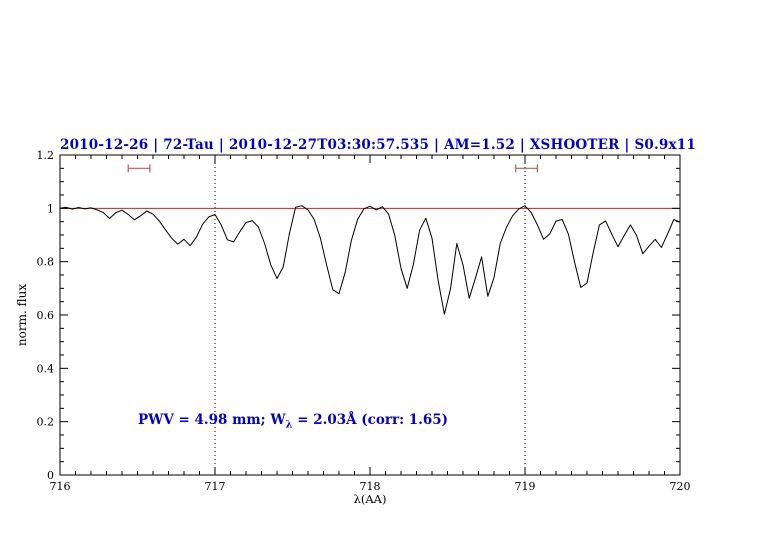 This screenshot has width=782, height=542. I want to click on pwv-annotation: PWV = 4.98 mm; Wλ = 2.03Å (corr: 1.65), so click(293, 421).